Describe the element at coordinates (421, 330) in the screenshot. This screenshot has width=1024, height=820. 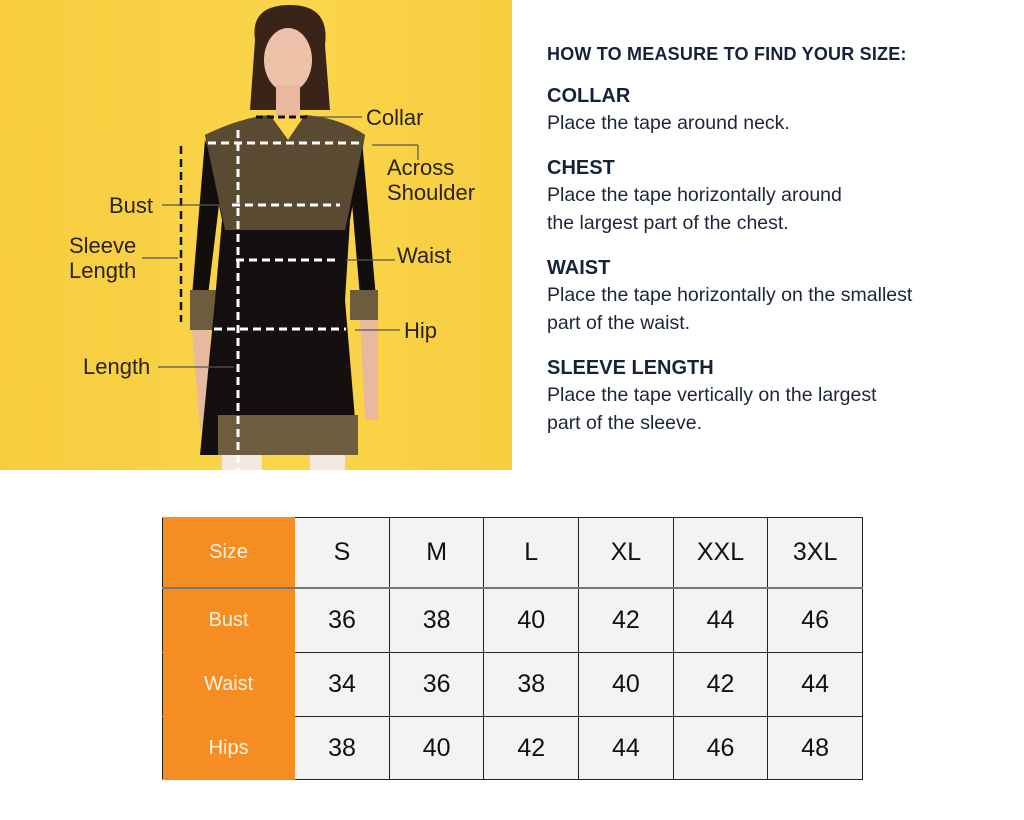
I see `label-hip: Hip` at that location.